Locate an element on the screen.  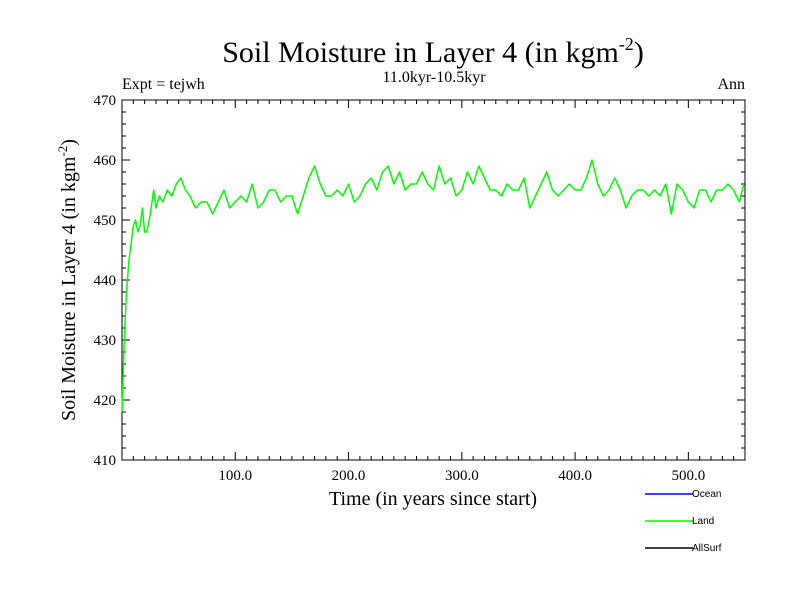
experiment-label: Expt = tejwh is located at coordinates (163, 84).